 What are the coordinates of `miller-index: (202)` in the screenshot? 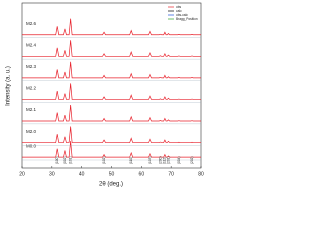 It's located at (192, 160).